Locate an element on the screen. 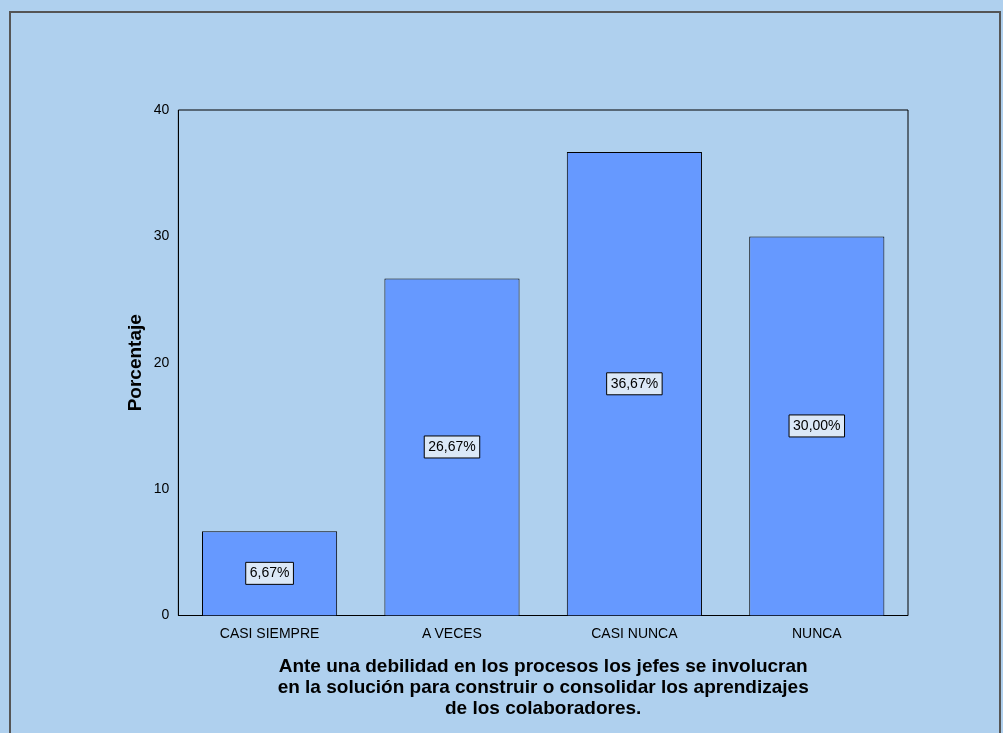 This screenshot has height=733, width=1003. x-tick-label: CASI SIEMPRE is located at coordinates (269, 632).